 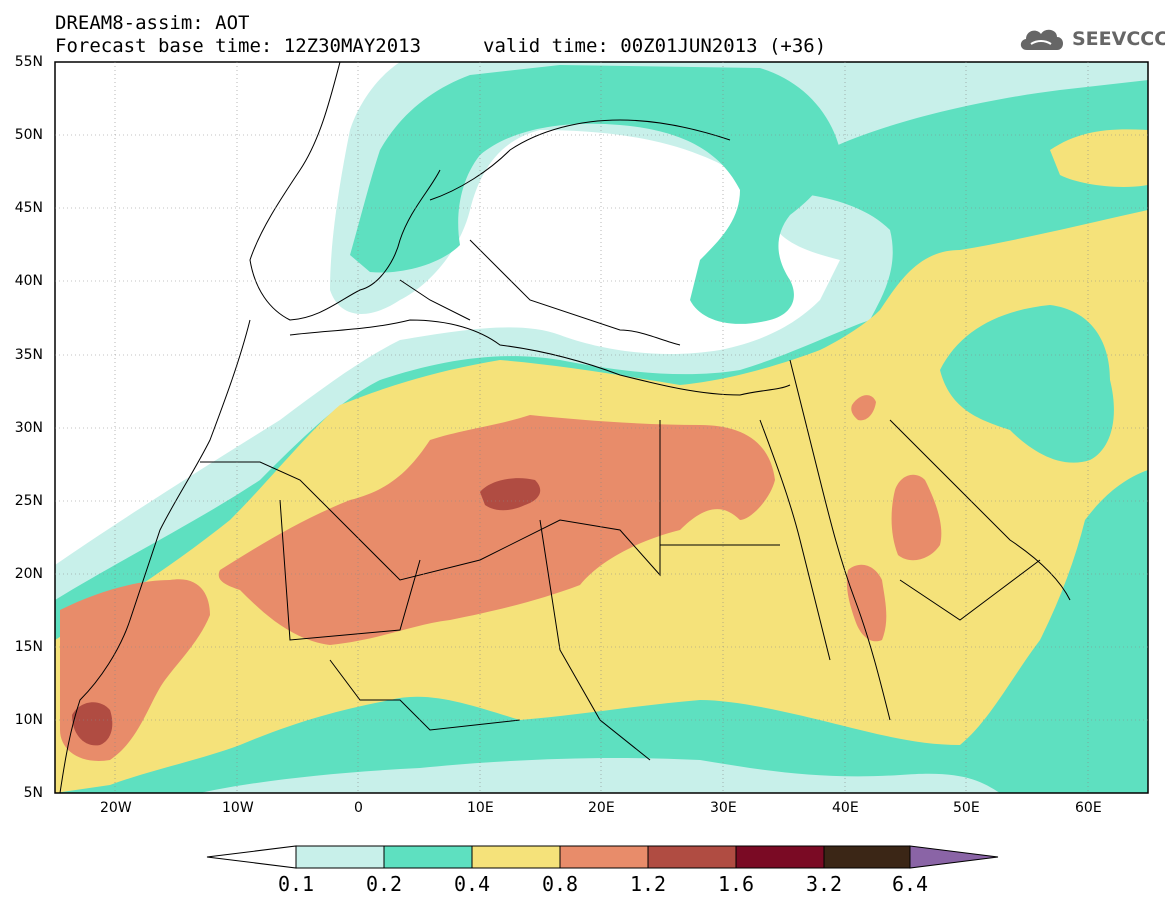 What do you see at coordinates (251, 857) in the screenshot?
I see `colorbar-low-arrow` at bounding box center [251, 857].